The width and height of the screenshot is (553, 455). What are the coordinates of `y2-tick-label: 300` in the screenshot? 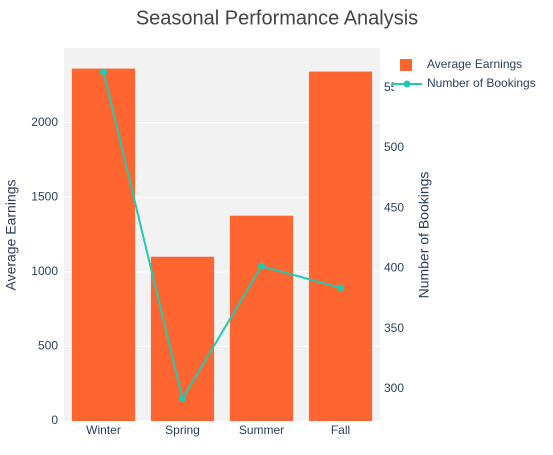 It's located at (394, 388).